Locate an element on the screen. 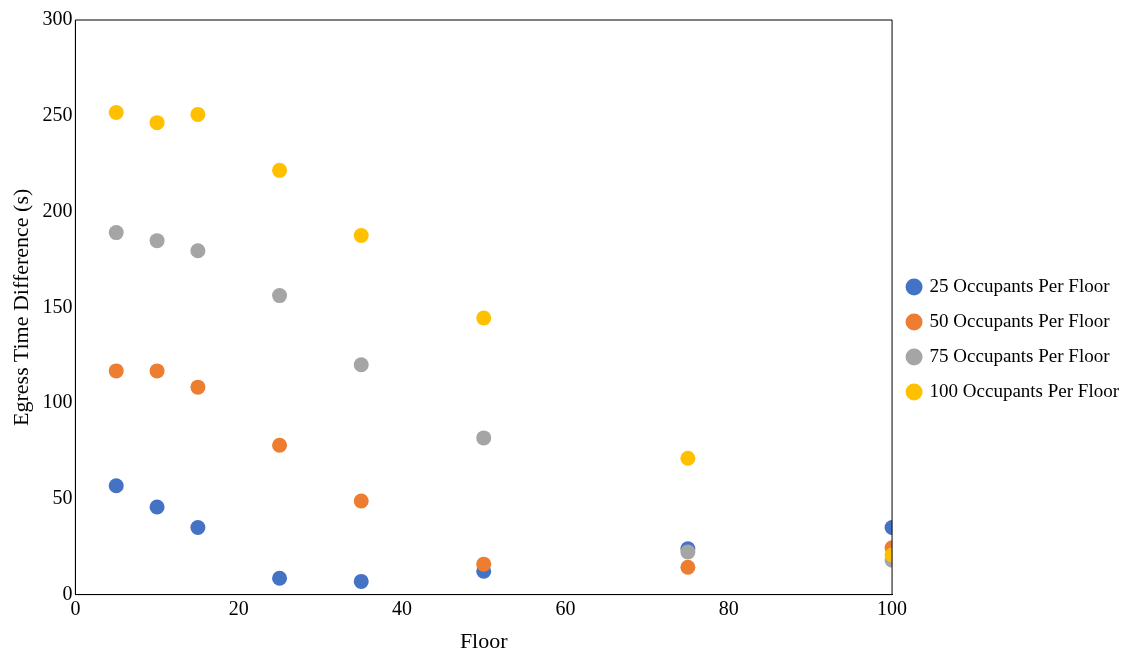  legend-label: 25 Occupants Per Floor is located at coordinates (1020, 285).